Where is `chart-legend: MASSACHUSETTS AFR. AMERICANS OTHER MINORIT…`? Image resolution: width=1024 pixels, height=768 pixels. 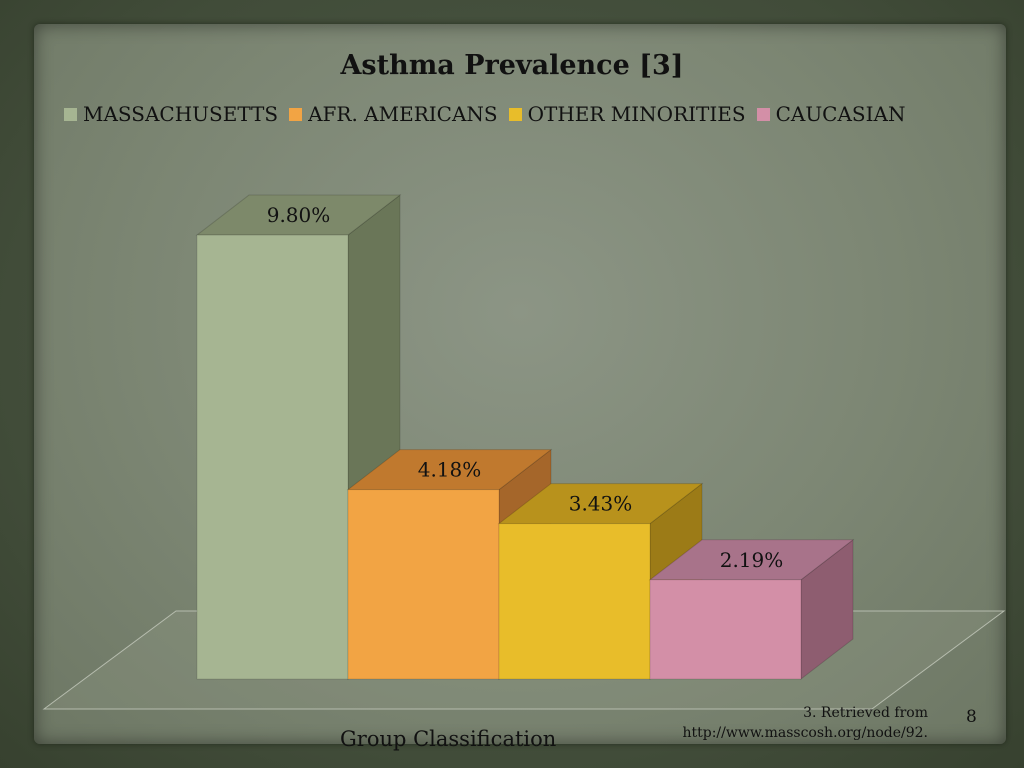 chart-legend: MASSACHUSETTS AFR. AMERICANS OTHER MINORIT… is located at coordinates (490, 114).